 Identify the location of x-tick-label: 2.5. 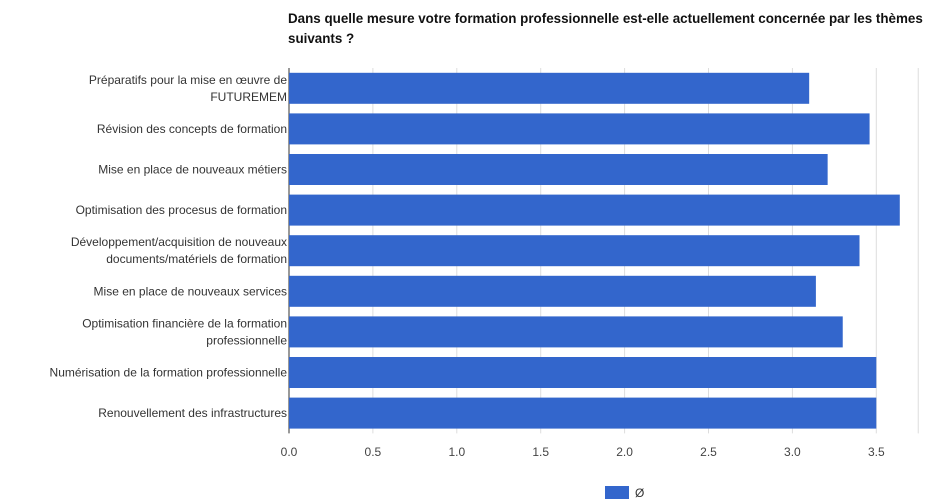
(708, 452).